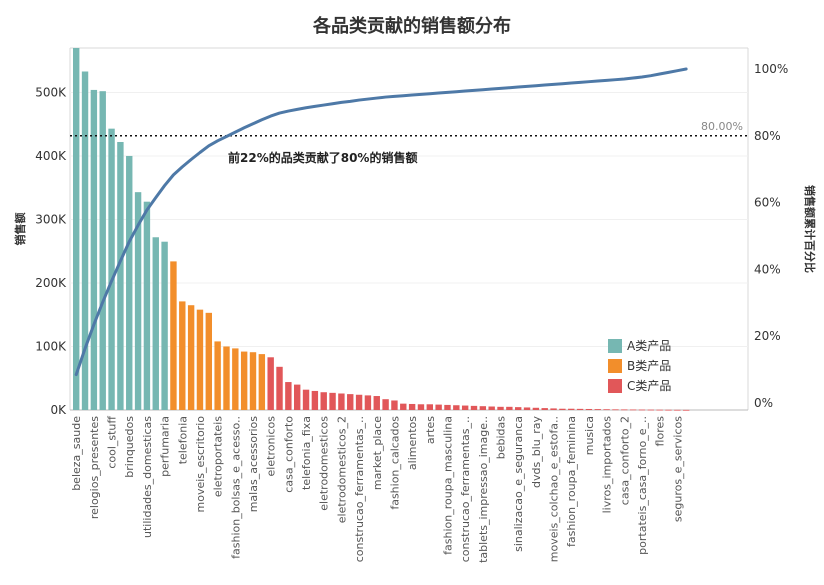 The height and width of the screenshot is (585, 824). What do you see at coordinates (112, 442) in the screenshot?
I see `x-tick-label: cool_stuff` at bounding box center [112, 442].